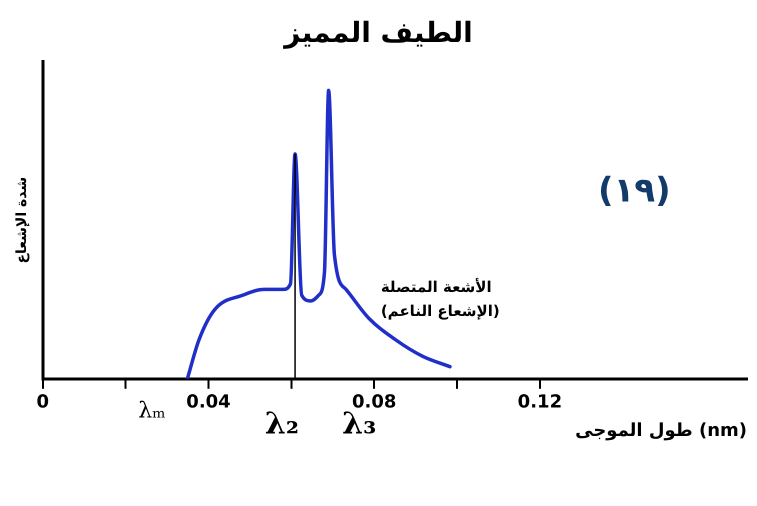 This screenshot has height=506, width=757. What do you see at coordinates (634, 190) in the screenshot?
I see `annotation: (١٩)` at bounding box center [634, 190].